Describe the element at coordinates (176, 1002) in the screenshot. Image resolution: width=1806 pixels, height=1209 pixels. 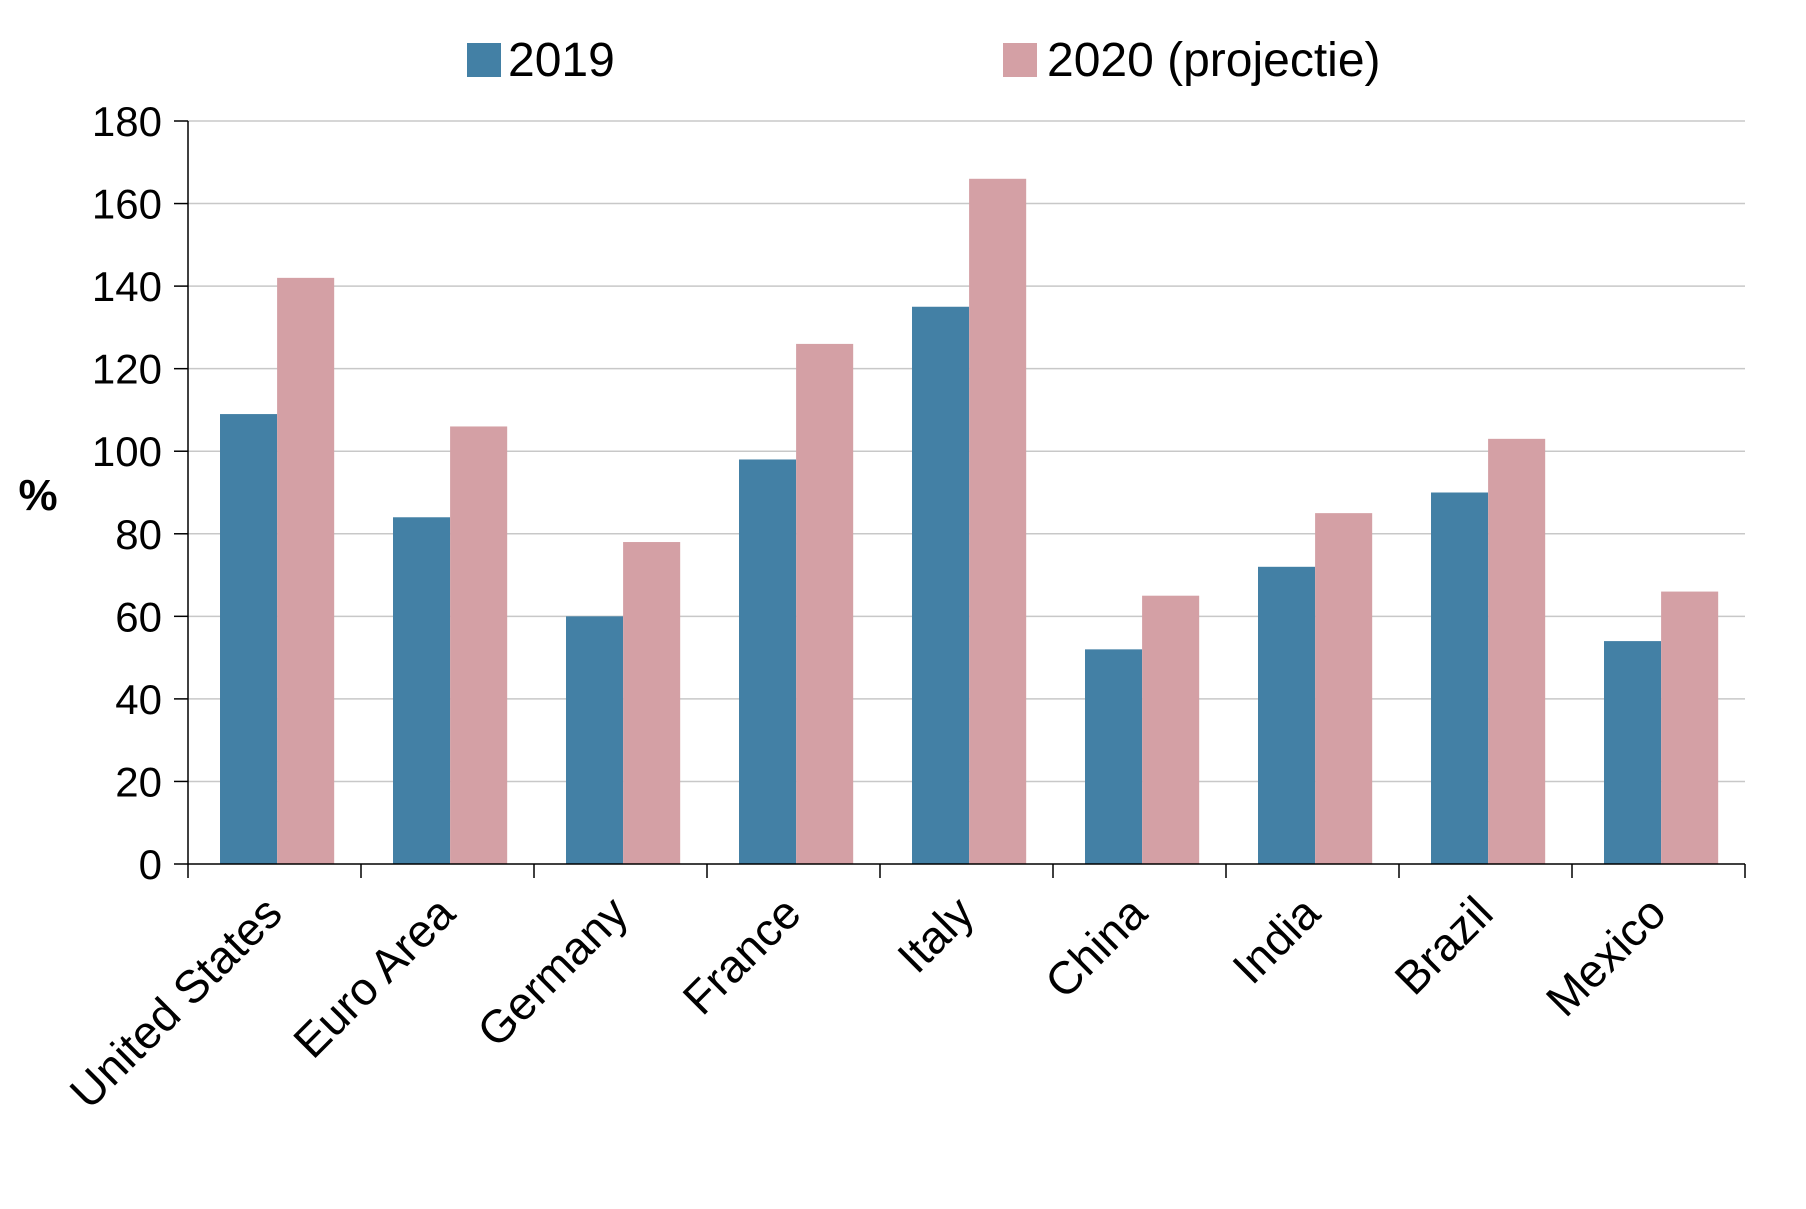
I see `x-category-label: United States` at that location.